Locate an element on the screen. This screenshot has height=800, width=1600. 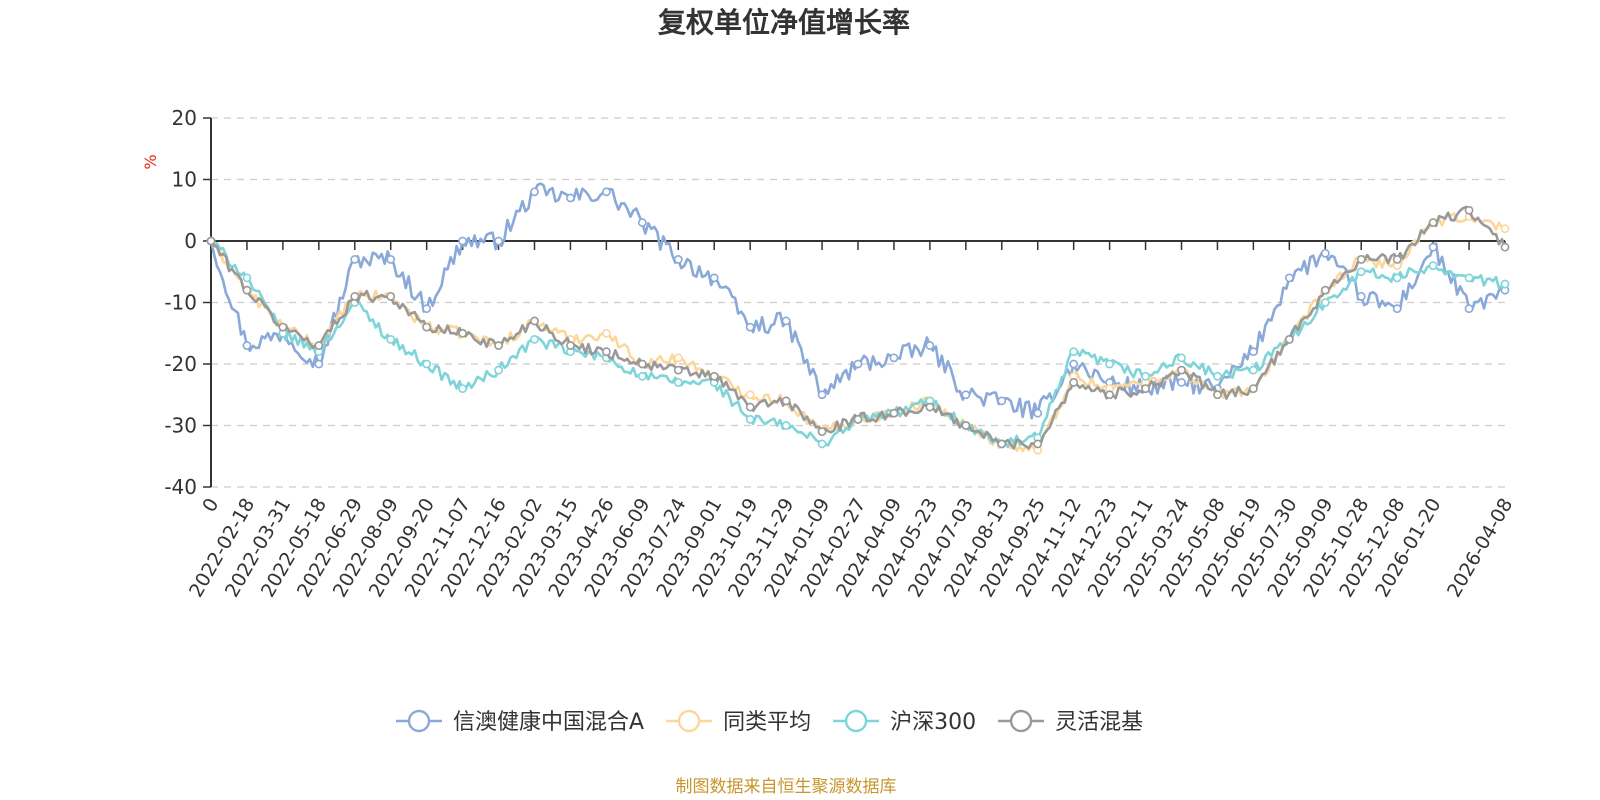
legend-item-1: 同类平均 is located at coordinates (738, 722).